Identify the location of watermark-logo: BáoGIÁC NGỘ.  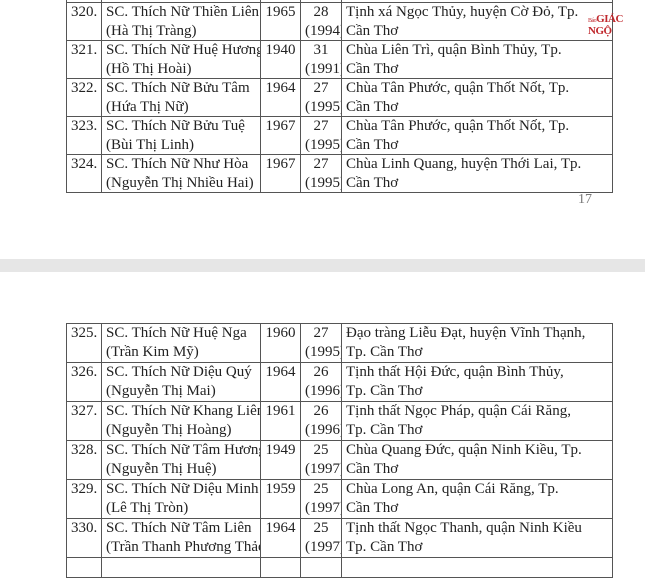
(616, 25).